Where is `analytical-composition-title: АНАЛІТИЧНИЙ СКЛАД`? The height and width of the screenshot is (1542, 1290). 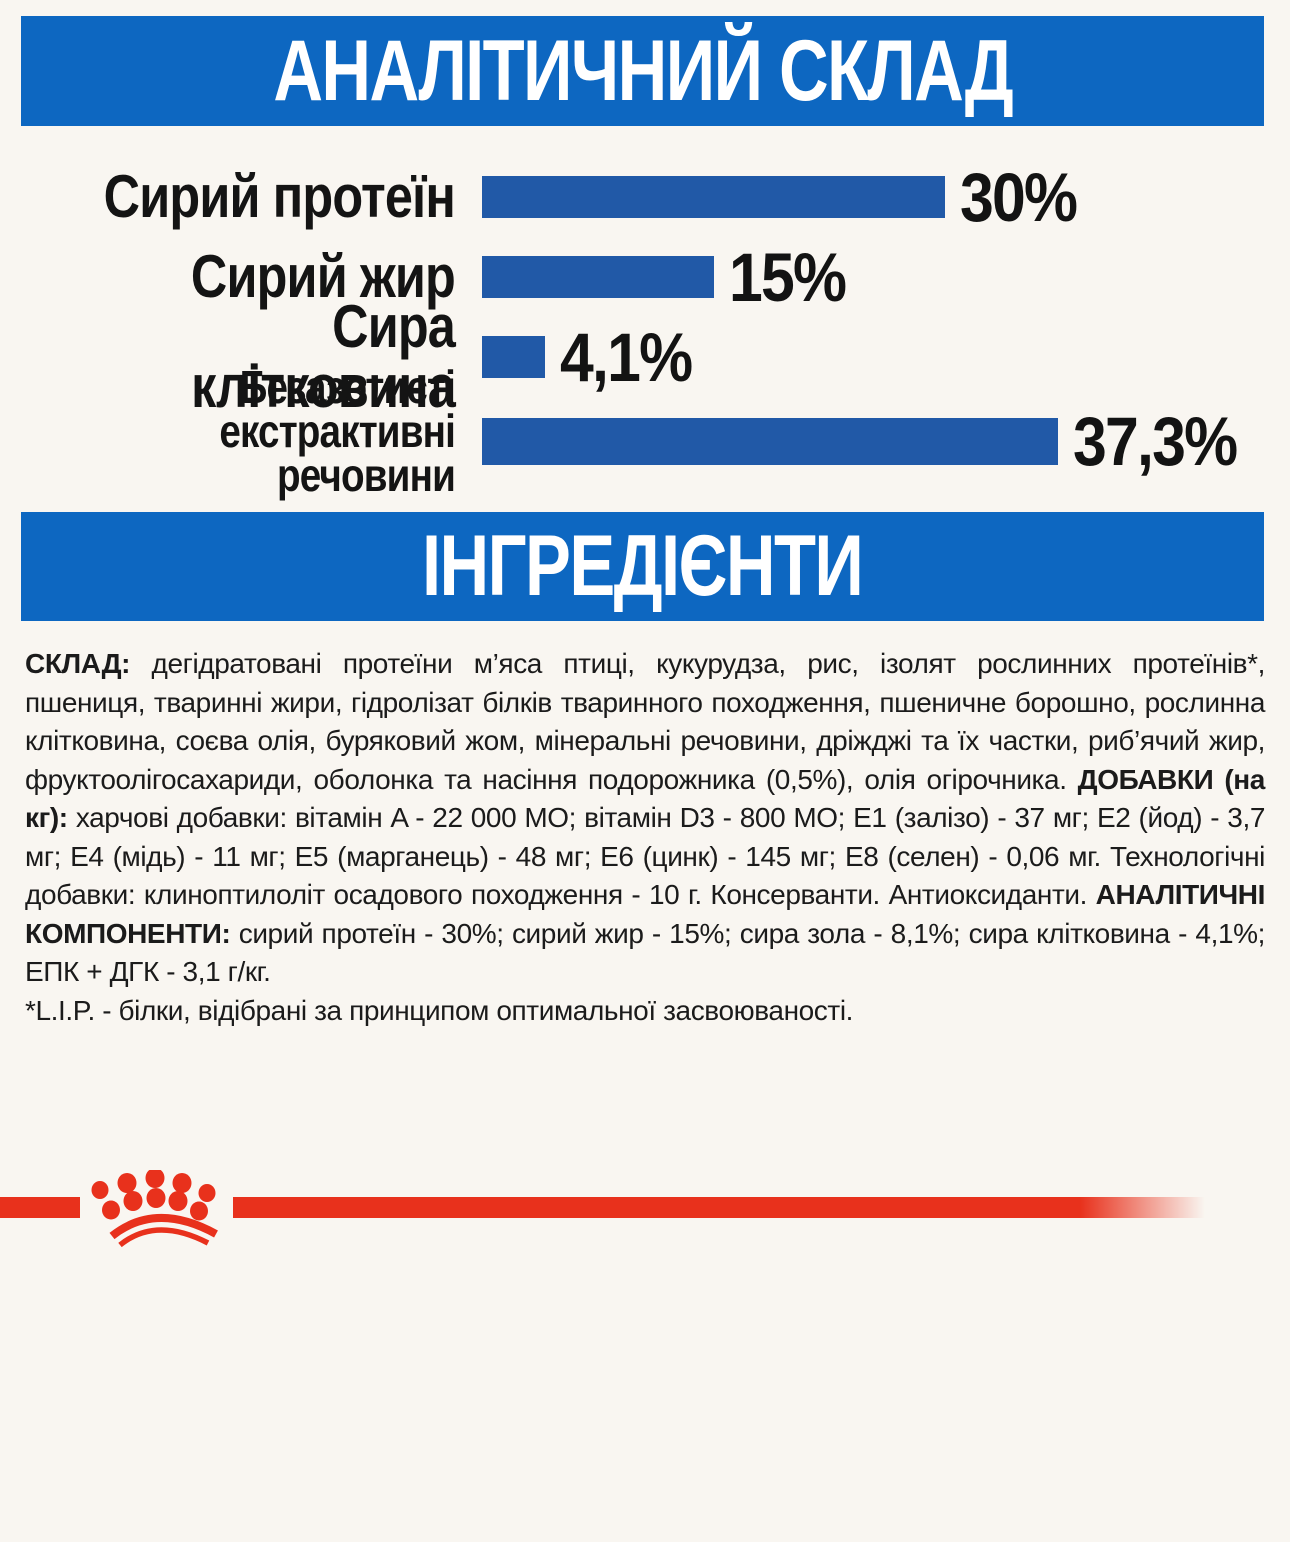 analytical-composition-title: АНАЛІТИЧНИЙ СКЛАД is located at coordinates (643, 70).